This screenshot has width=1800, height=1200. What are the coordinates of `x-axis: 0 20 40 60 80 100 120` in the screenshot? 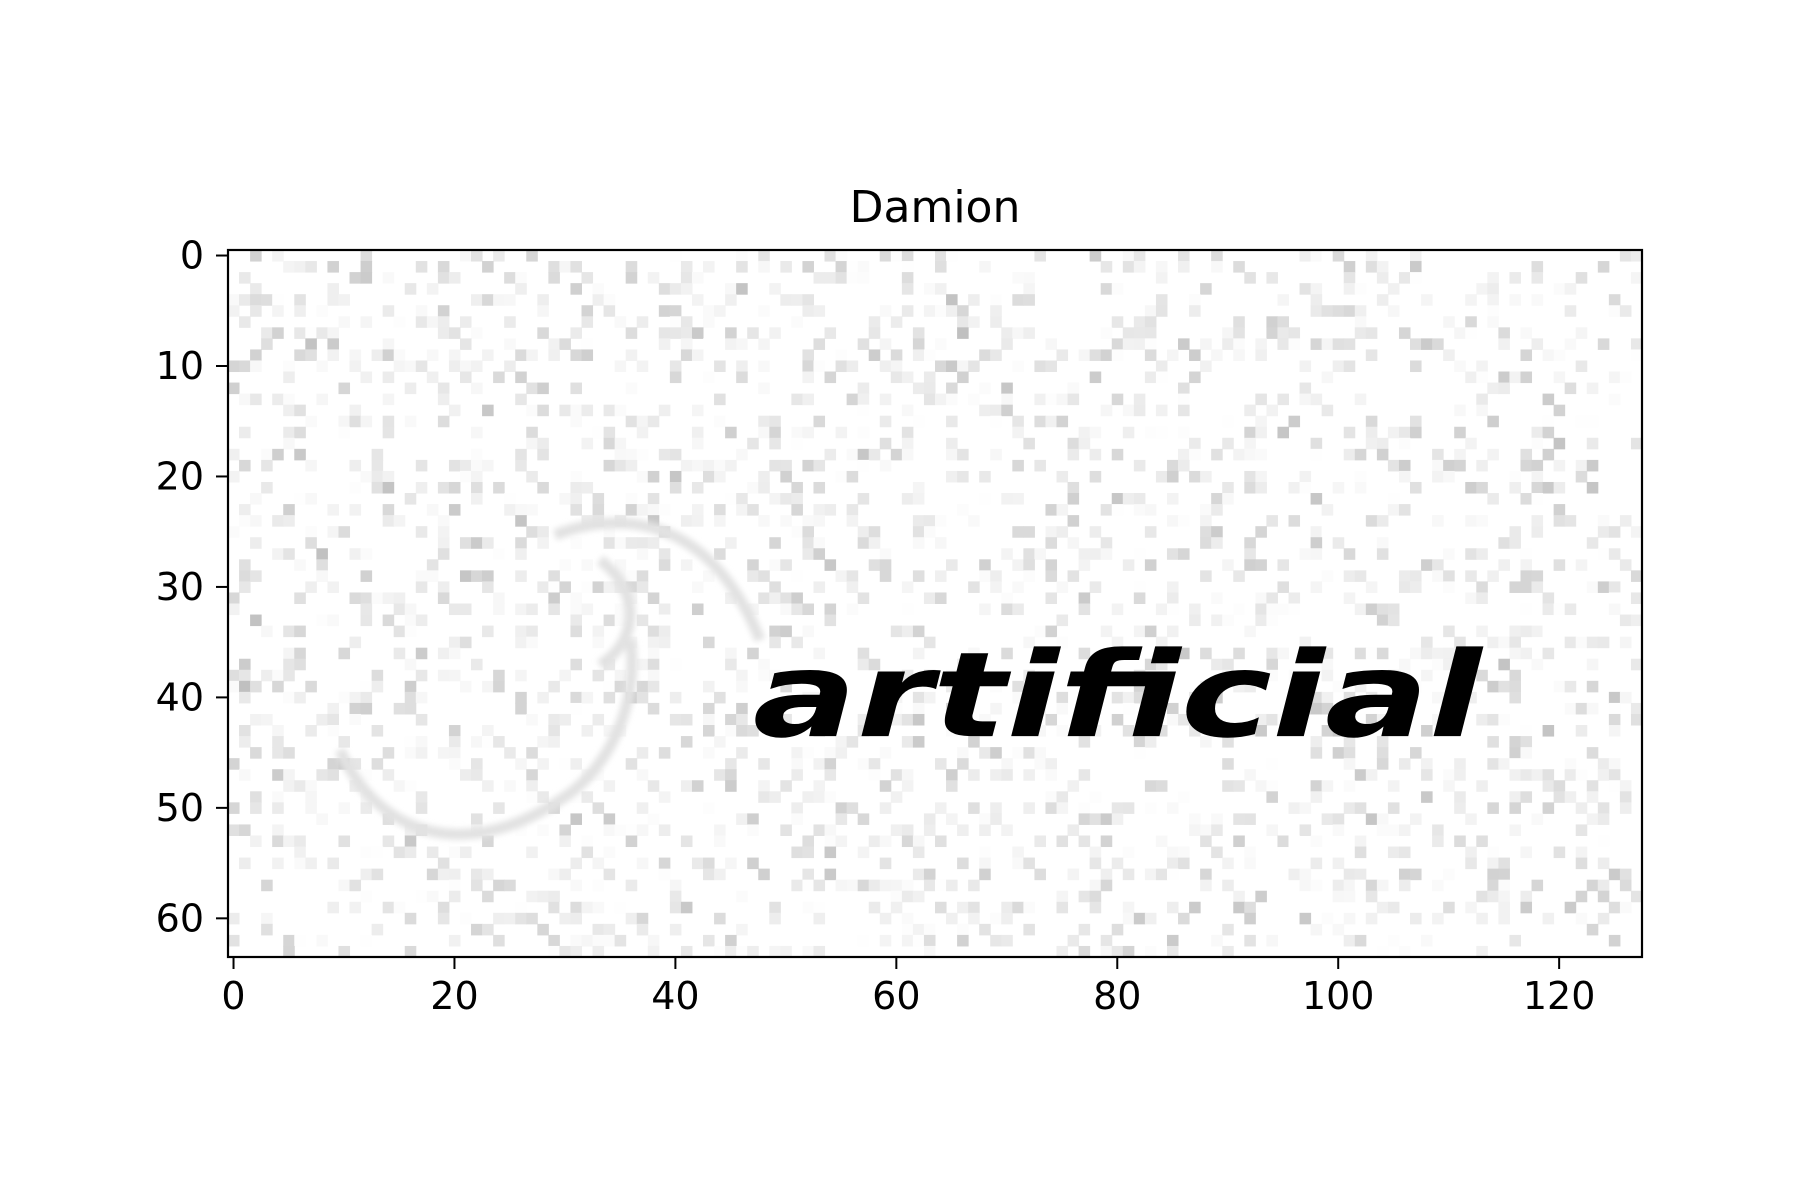 It's located at (908, 987).